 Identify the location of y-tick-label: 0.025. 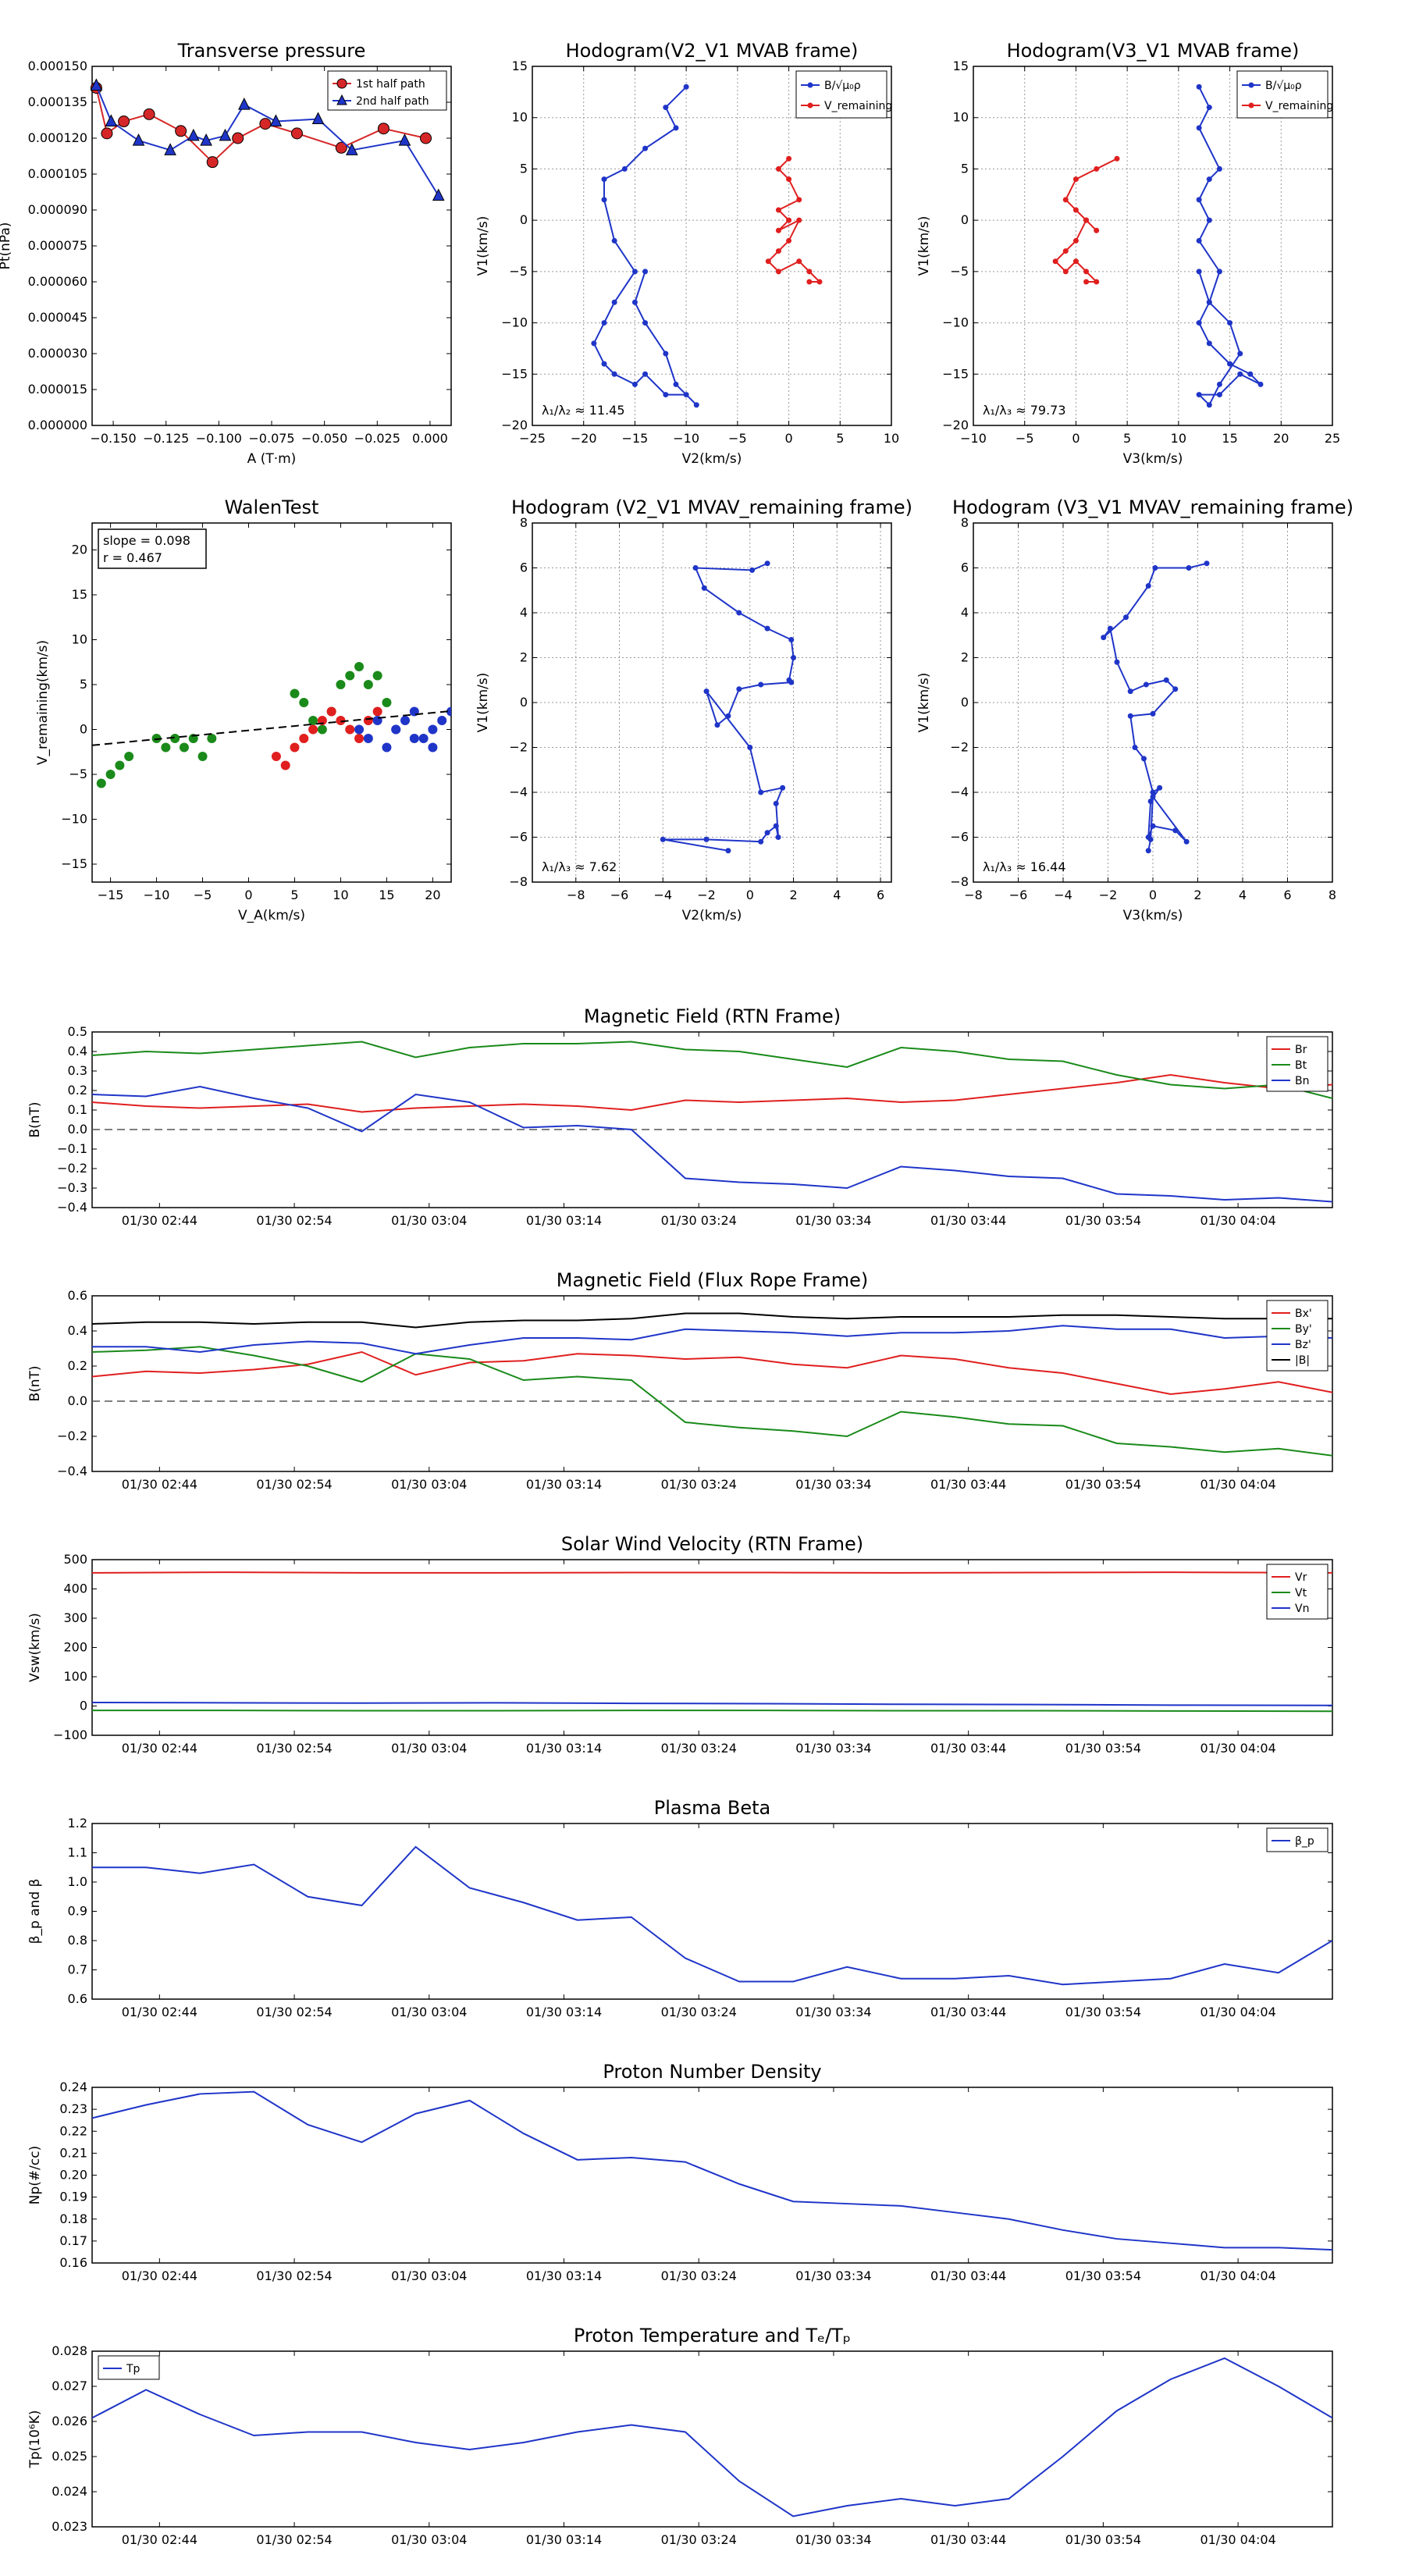
(69, 2456).